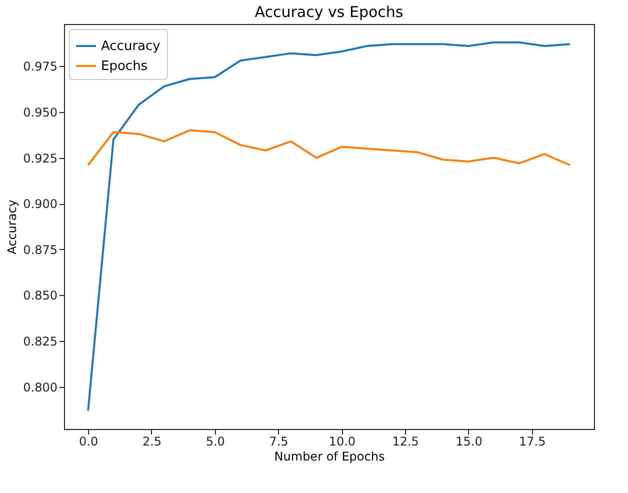  Describe the element at coordinates (532, 441) in the screenshot. I see `x-tick-label: 17.5` at that location.